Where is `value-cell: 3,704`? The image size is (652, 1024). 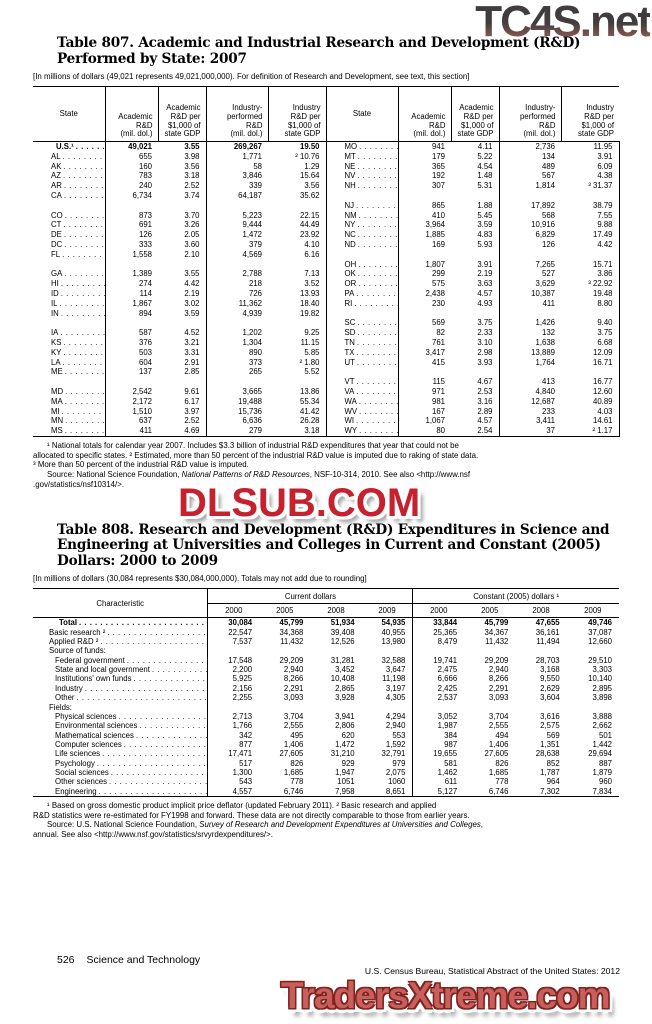
value-cell: 3,704 is located at coordinates (498, 716).